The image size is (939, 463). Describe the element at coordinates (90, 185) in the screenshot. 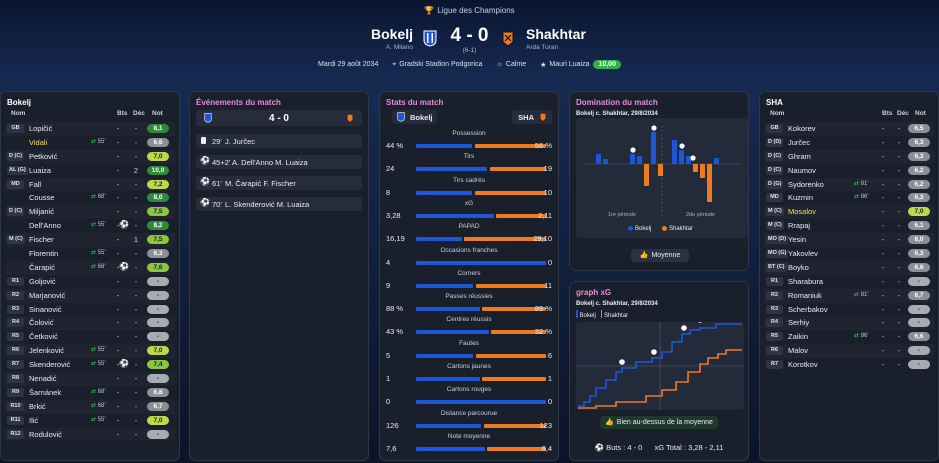

I see `player-row: MD Fall - -7,2` at that location.